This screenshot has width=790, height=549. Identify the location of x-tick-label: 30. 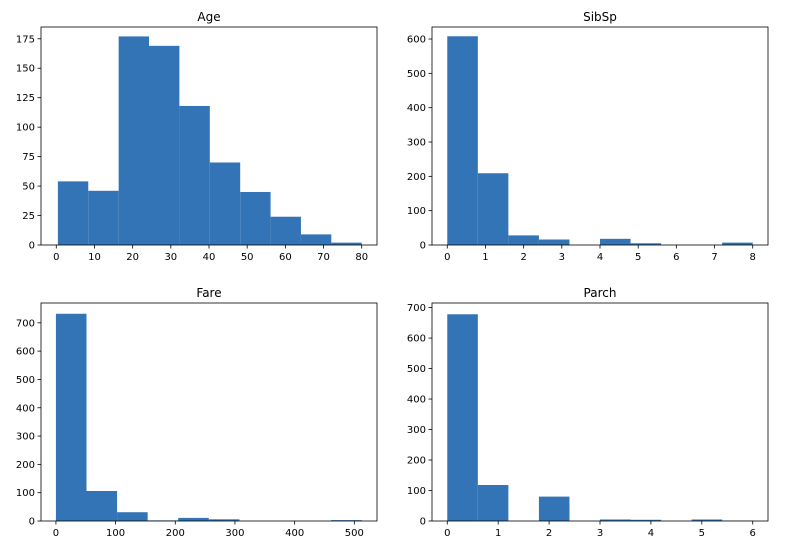
(170, 257).